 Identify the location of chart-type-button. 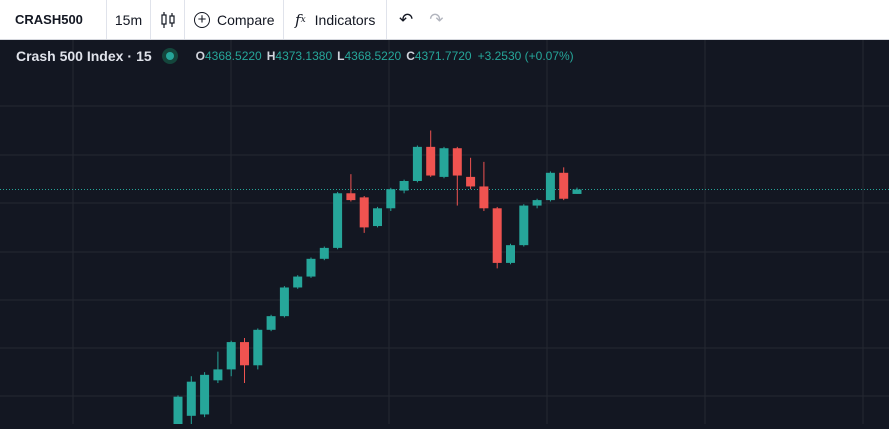
(168, 19).